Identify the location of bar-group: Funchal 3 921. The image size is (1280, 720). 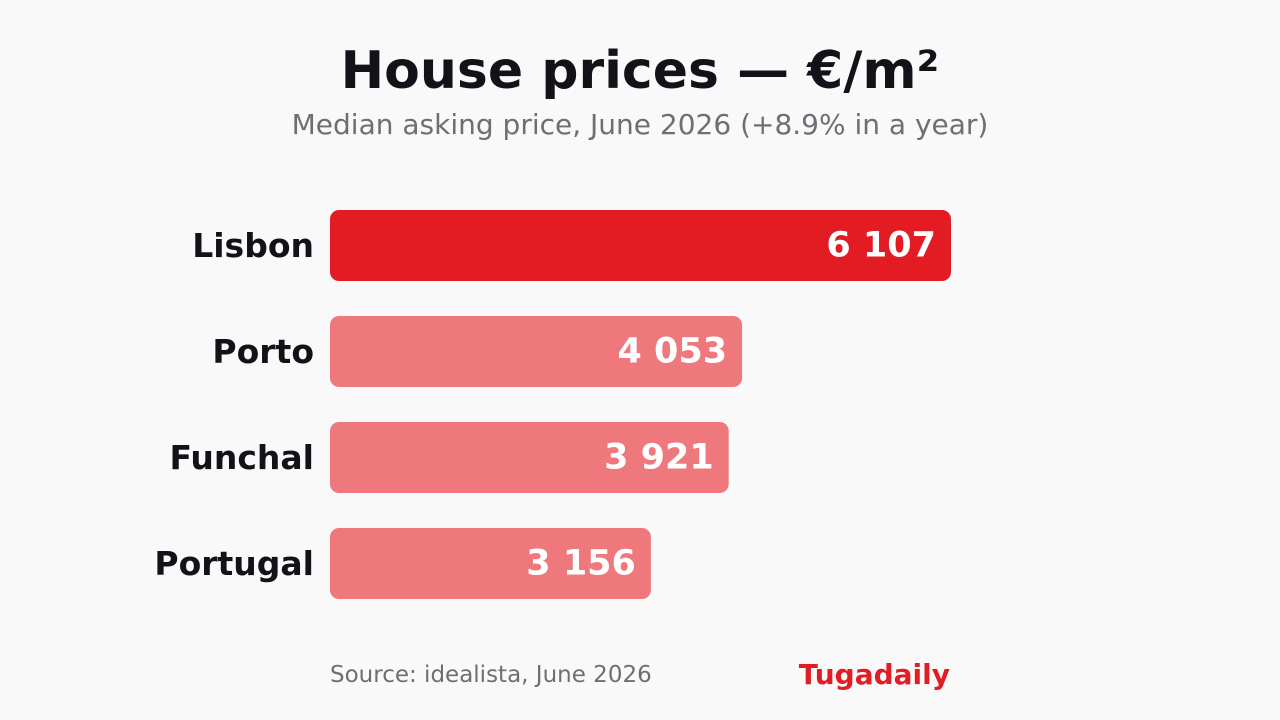
(449, 457).